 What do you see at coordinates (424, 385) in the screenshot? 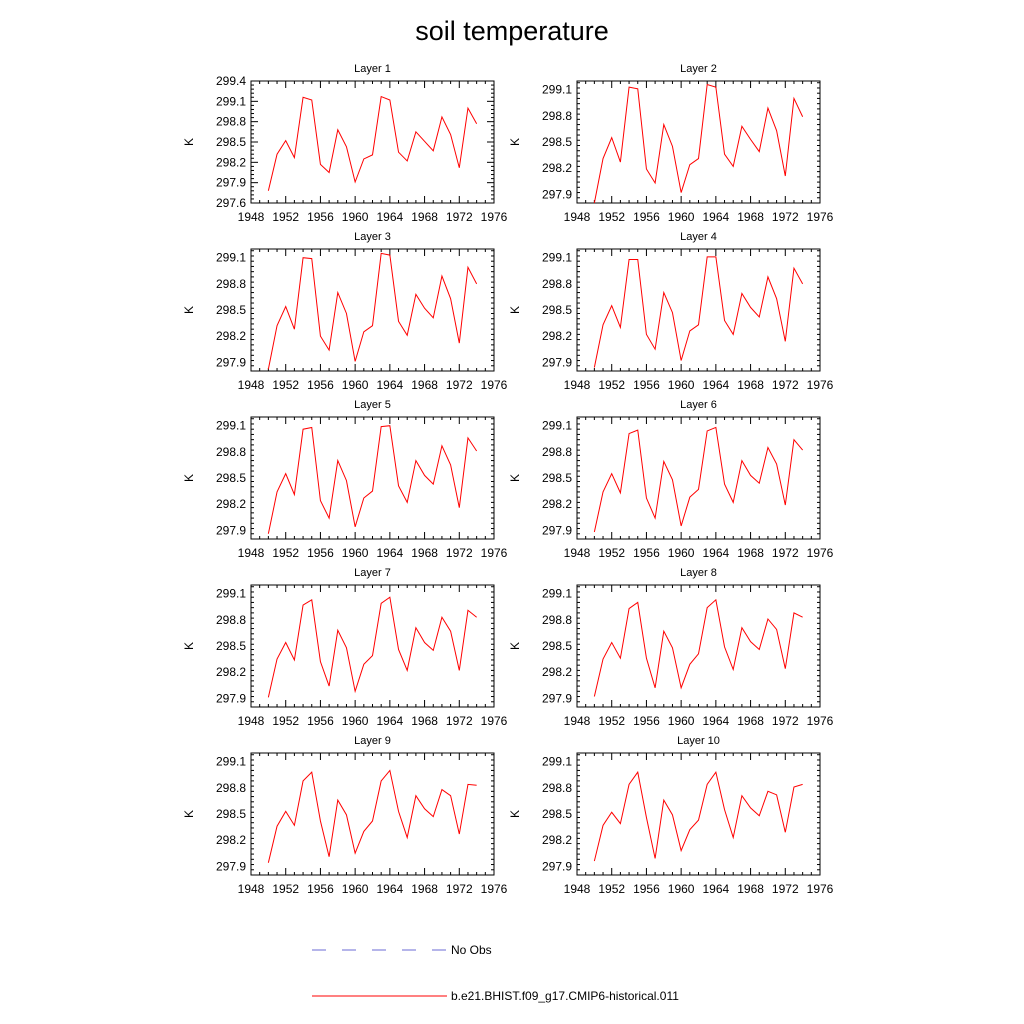
I see `layer-3-x-tick-label: 1968` at bounding box center [424, 385].